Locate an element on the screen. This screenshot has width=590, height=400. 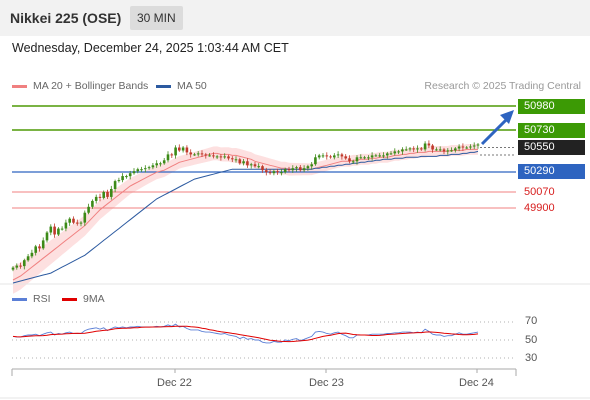
legend-rsi: RSI is located at coordinates (31, 299).